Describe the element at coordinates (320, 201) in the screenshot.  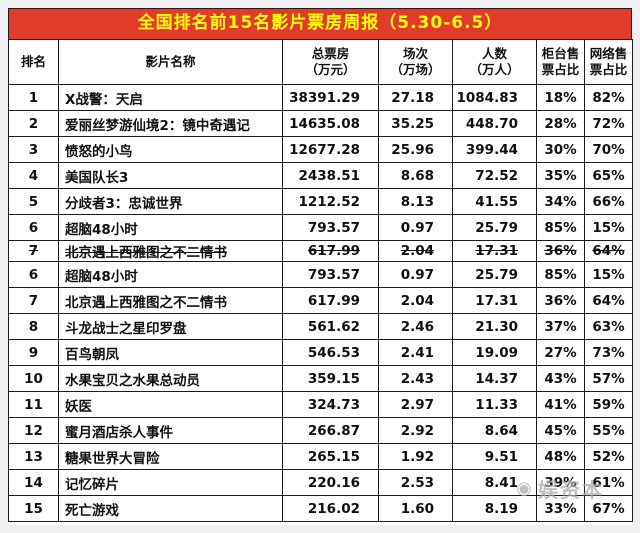
I see `table-row: 5 分歧者3：忠诚世界 1212.52 8.13 41.55 34% 66%` at that location.